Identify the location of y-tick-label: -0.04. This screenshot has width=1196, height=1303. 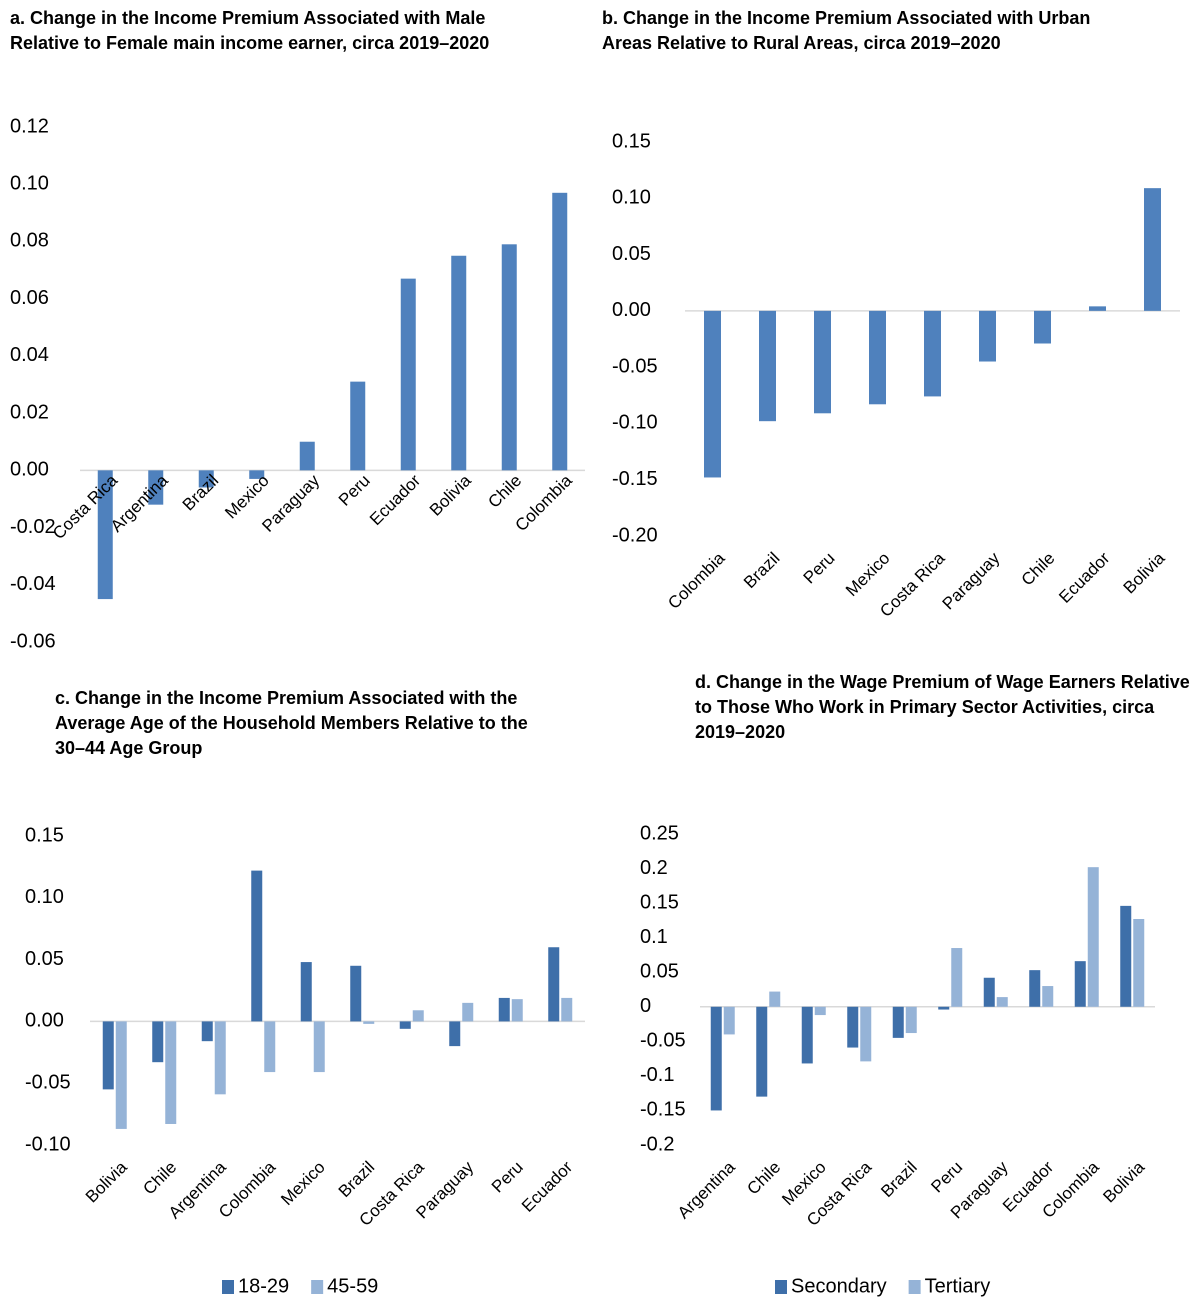
(33, 584).